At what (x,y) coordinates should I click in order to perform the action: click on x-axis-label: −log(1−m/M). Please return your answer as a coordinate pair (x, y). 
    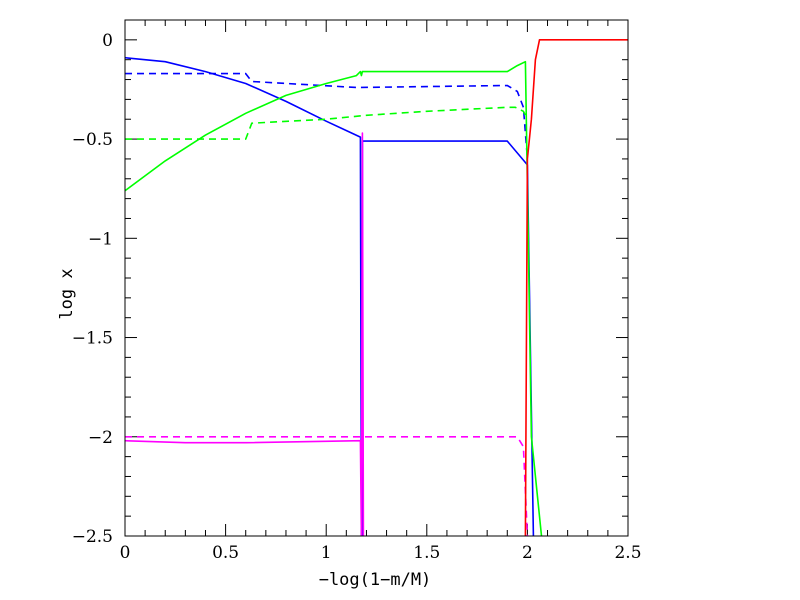
    Looking at the image, I should click on (375, 580).